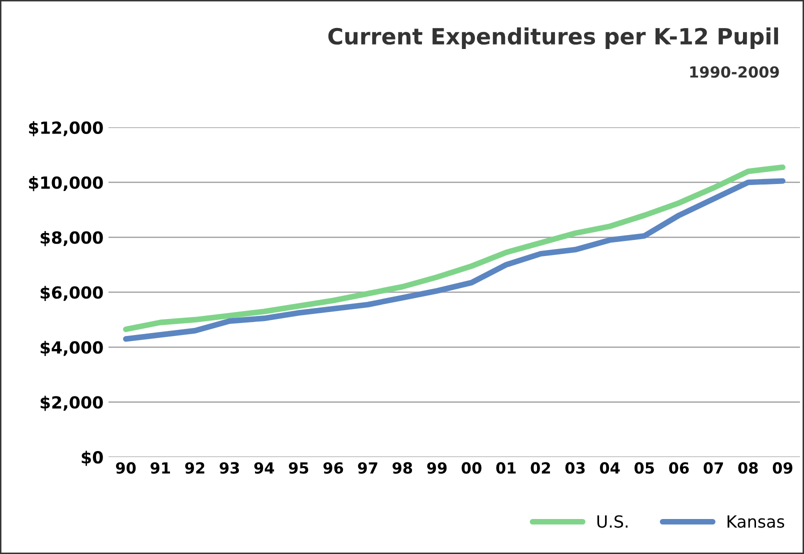  What do you see at coordinates (472, 468) in the screenshot?
I see `x-tick-label: 00` at bounding box center [472, 468].